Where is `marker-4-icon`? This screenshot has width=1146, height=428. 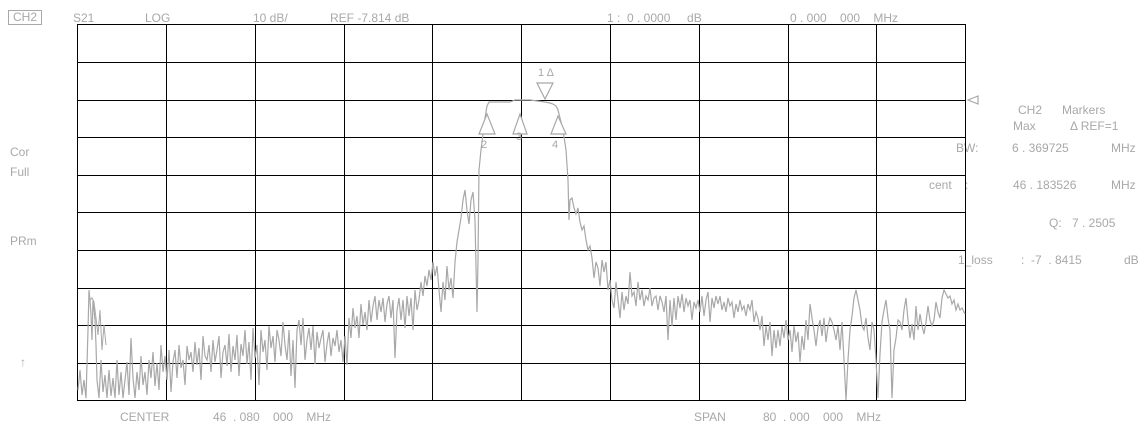 marker-4-icon is located at coordinates (558, 124).